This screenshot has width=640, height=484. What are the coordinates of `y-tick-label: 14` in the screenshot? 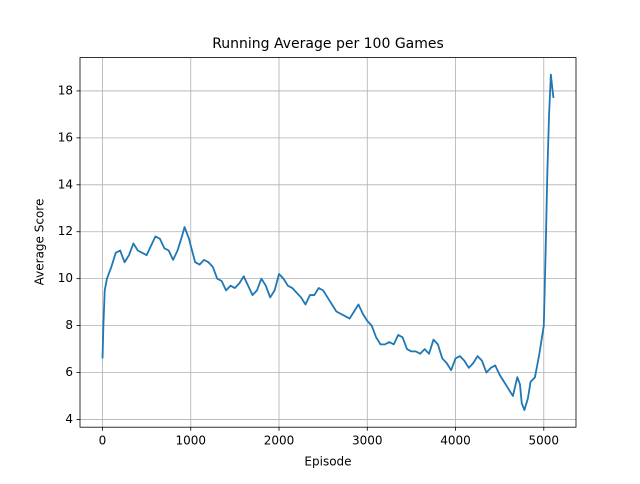 It's located at (65, 184).